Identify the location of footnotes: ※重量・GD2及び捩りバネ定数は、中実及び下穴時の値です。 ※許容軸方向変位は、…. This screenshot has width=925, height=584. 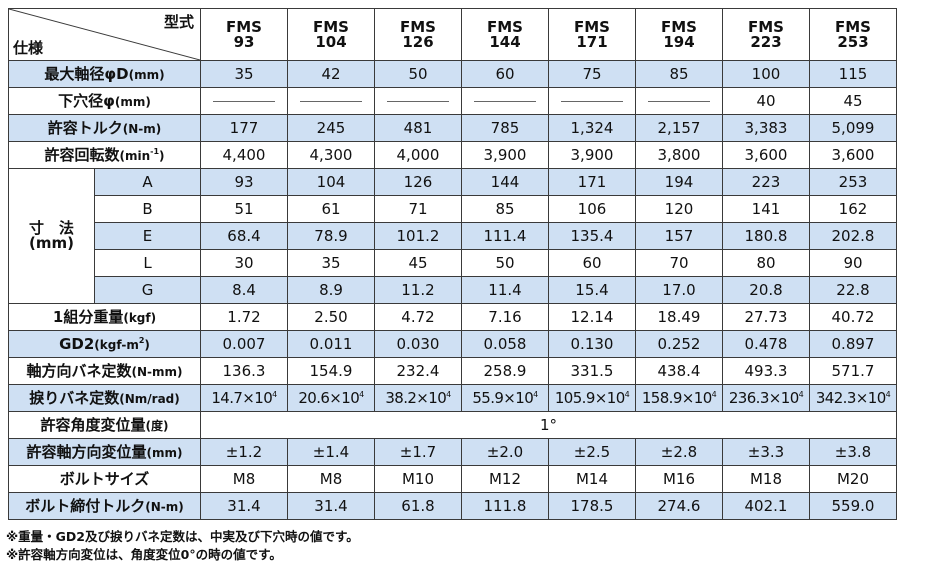
(182, 546).